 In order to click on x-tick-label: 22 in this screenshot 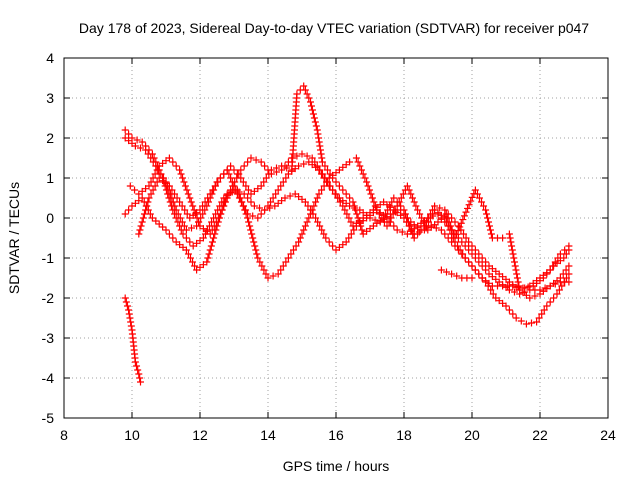, I will do `click(540, 435)`.